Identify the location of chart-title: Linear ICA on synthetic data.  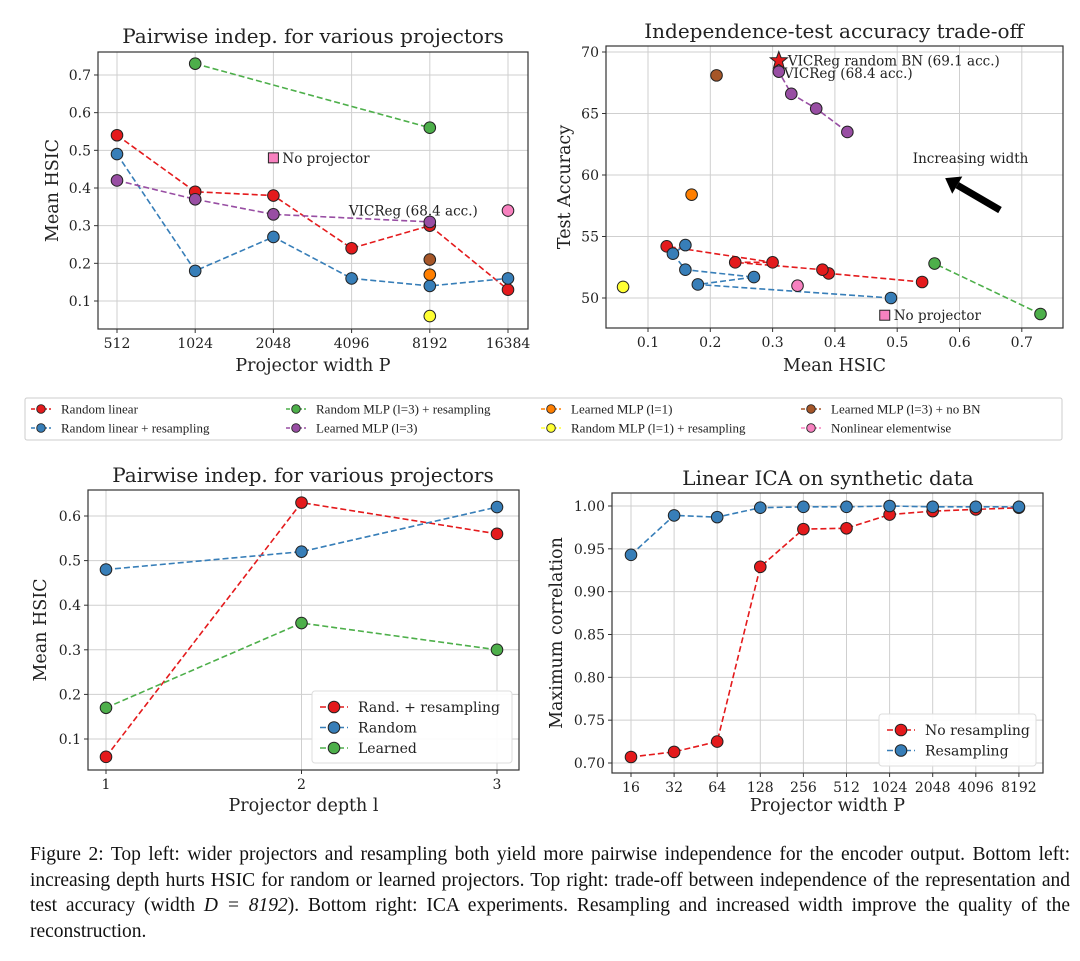
(827, 478).